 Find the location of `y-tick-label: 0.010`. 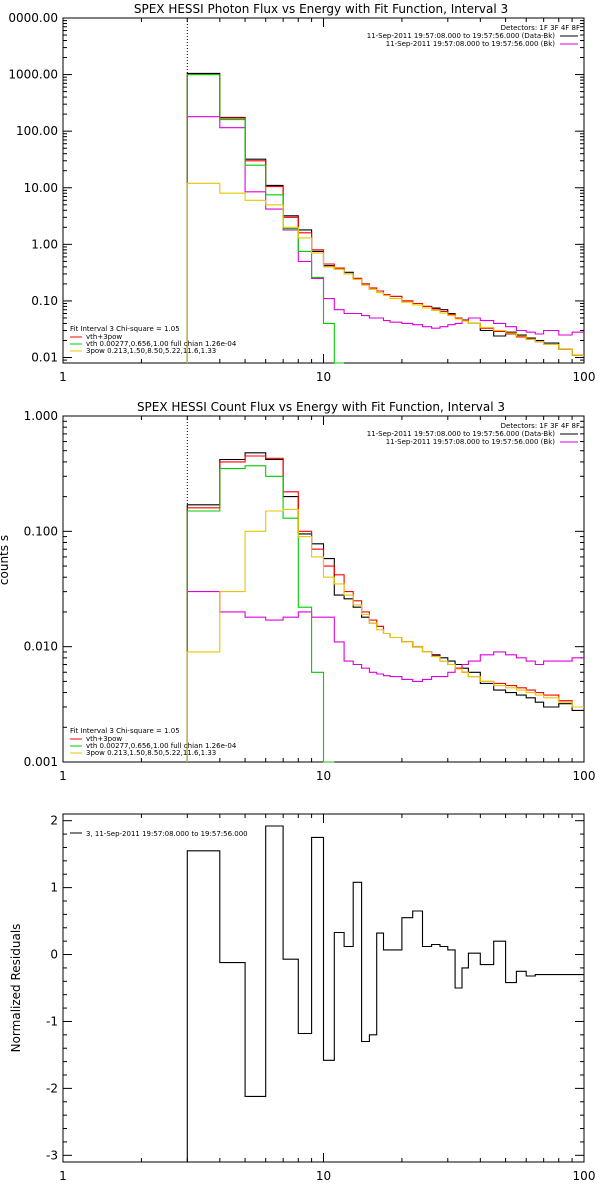

y-tick-label: 0.010 is located at coordinates (41, 647).